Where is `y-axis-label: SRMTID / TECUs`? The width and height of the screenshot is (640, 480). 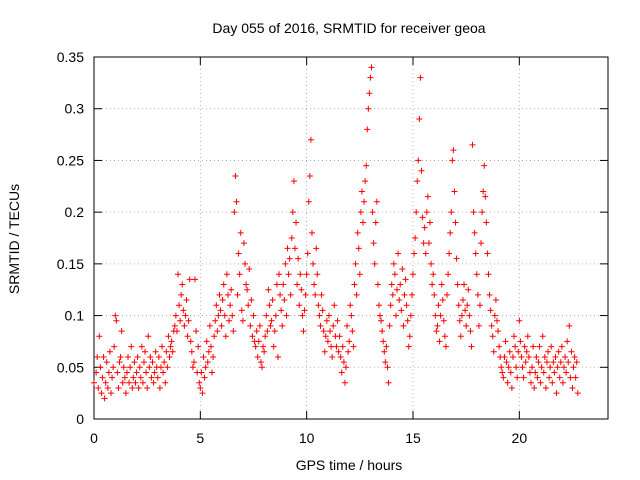 y-axis-label: SRMTID / TECUs is located at coordinates (14, 239).